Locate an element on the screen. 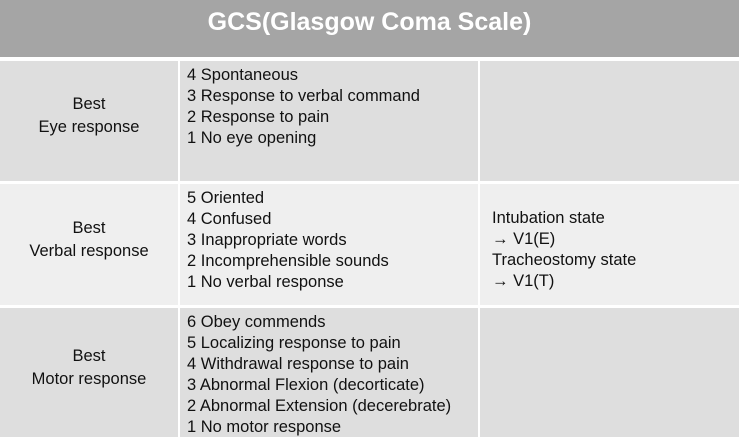 The image size is (739, 440). score-item: 2 Incomprehensible sounds is located at coordinates (288, 261).